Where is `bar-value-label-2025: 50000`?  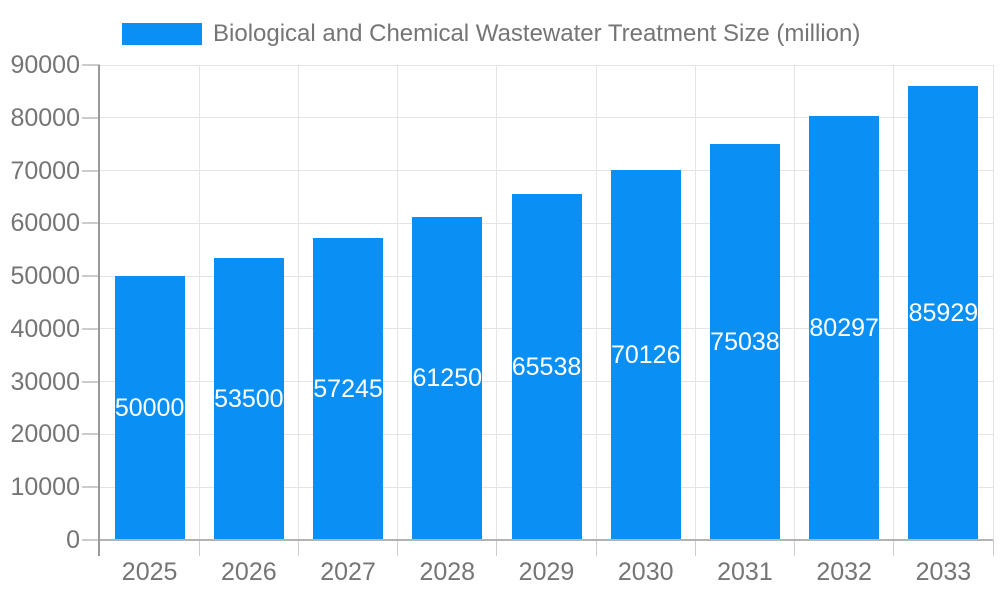
bar-value-label-2025: 50000 is located at coordinates (149, 408).